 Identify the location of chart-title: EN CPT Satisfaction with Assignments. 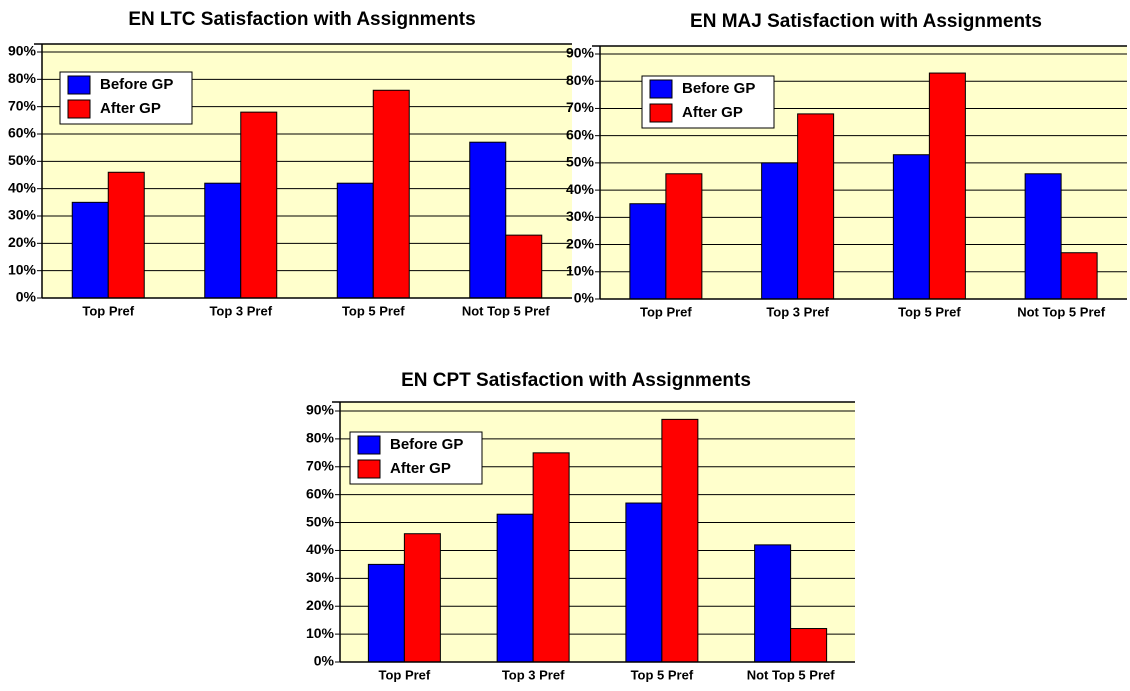
(576, 380).